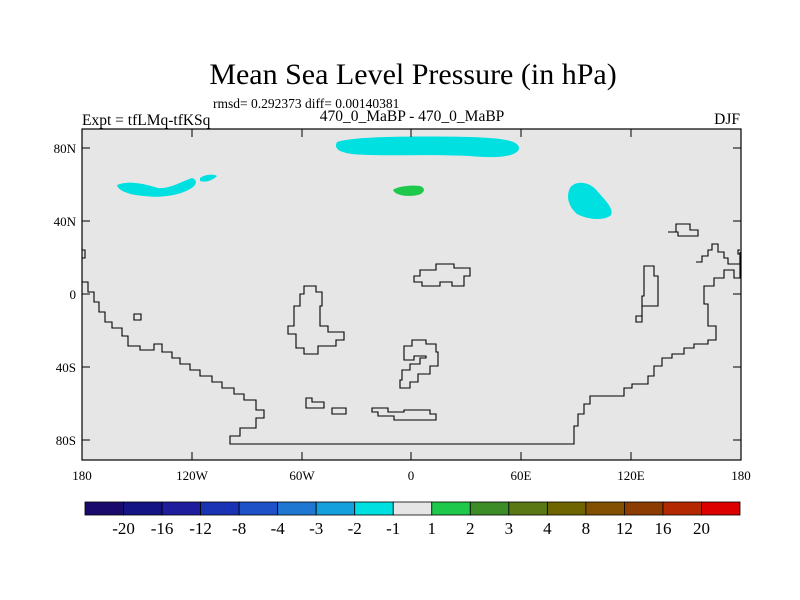  Describe the element at coordinates (306, 103) in the screenshot. I see `stats-label: rmsd= 0.292373 diff= 0.00140381` at that location.